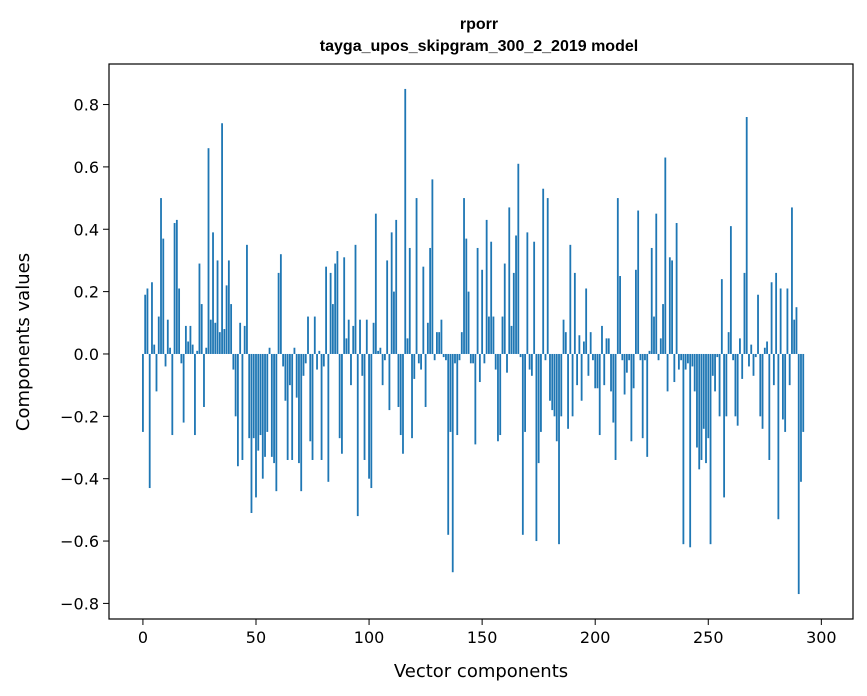  Describe the element at coordinates (256, 637) in the screenshot. I see `x-tick-label: 50` at that location.